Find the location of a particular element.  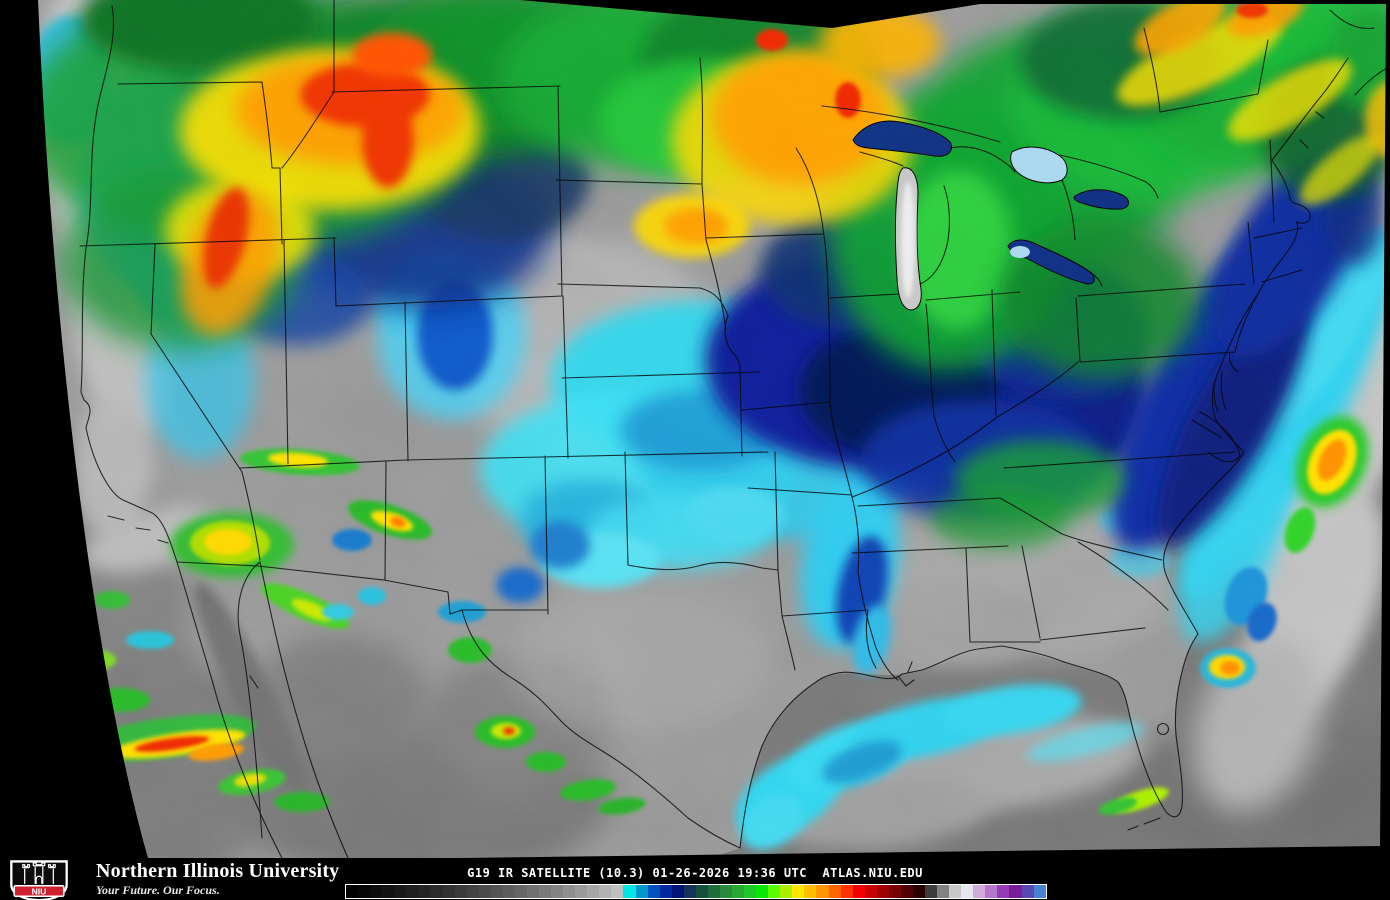

institution-tagline: Your Future. Our Focus. is located at coordinates (158, 890).